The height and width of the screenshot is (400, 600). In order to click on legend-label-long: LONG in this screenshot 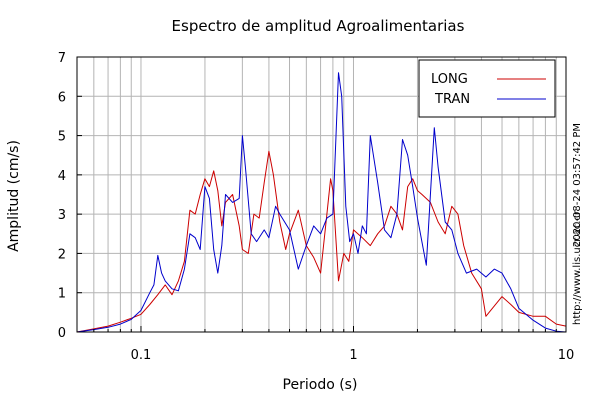, I will do `click(449, 79)`.